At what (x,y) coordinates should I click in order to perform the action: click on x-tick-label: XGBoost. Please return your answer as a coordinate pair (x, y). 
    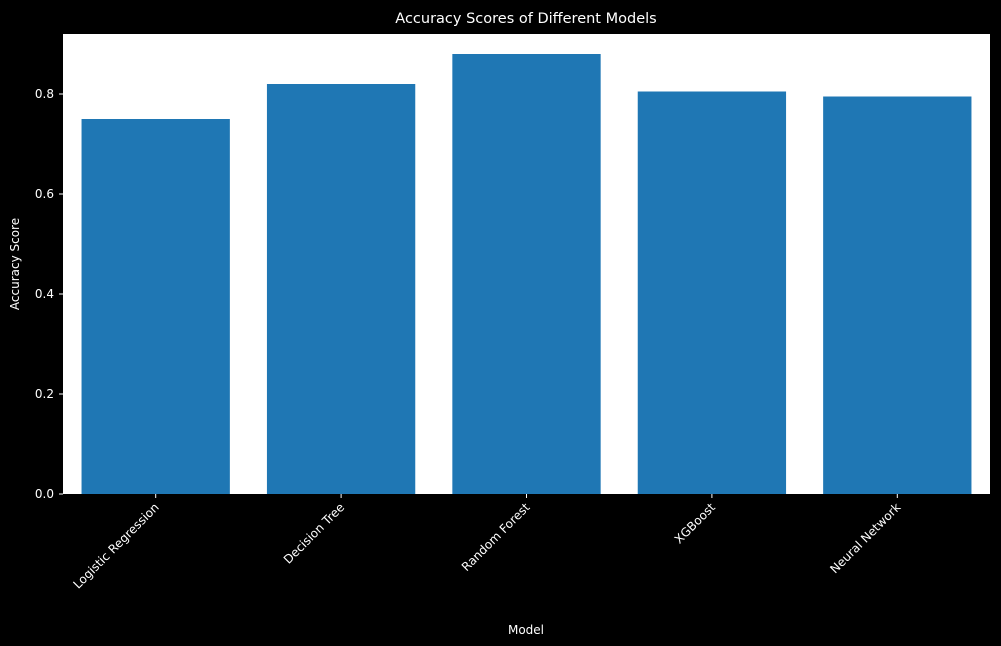
    Looking at the image, I should click on (695, 523).